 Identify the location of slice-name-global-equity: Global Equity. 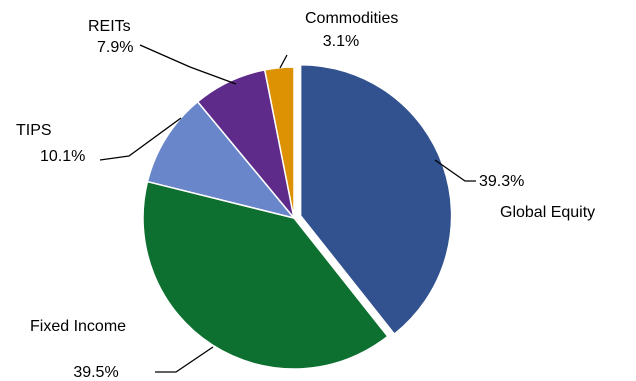
(547, 212).